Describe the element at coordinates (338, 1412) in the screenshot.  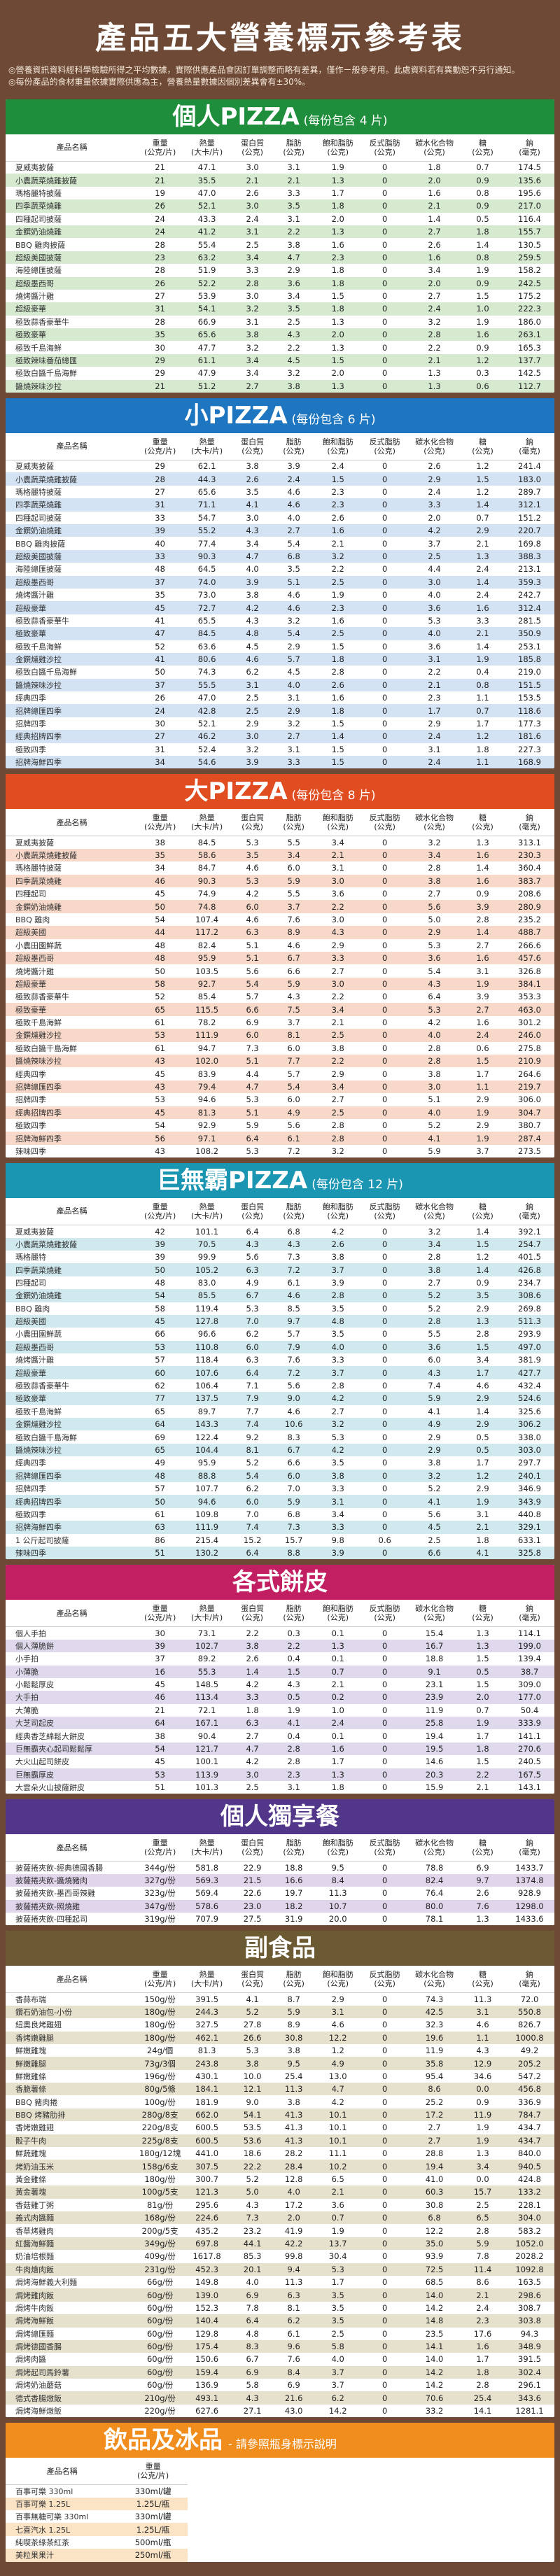
I see `nutrition-value: 2.7` at that location.